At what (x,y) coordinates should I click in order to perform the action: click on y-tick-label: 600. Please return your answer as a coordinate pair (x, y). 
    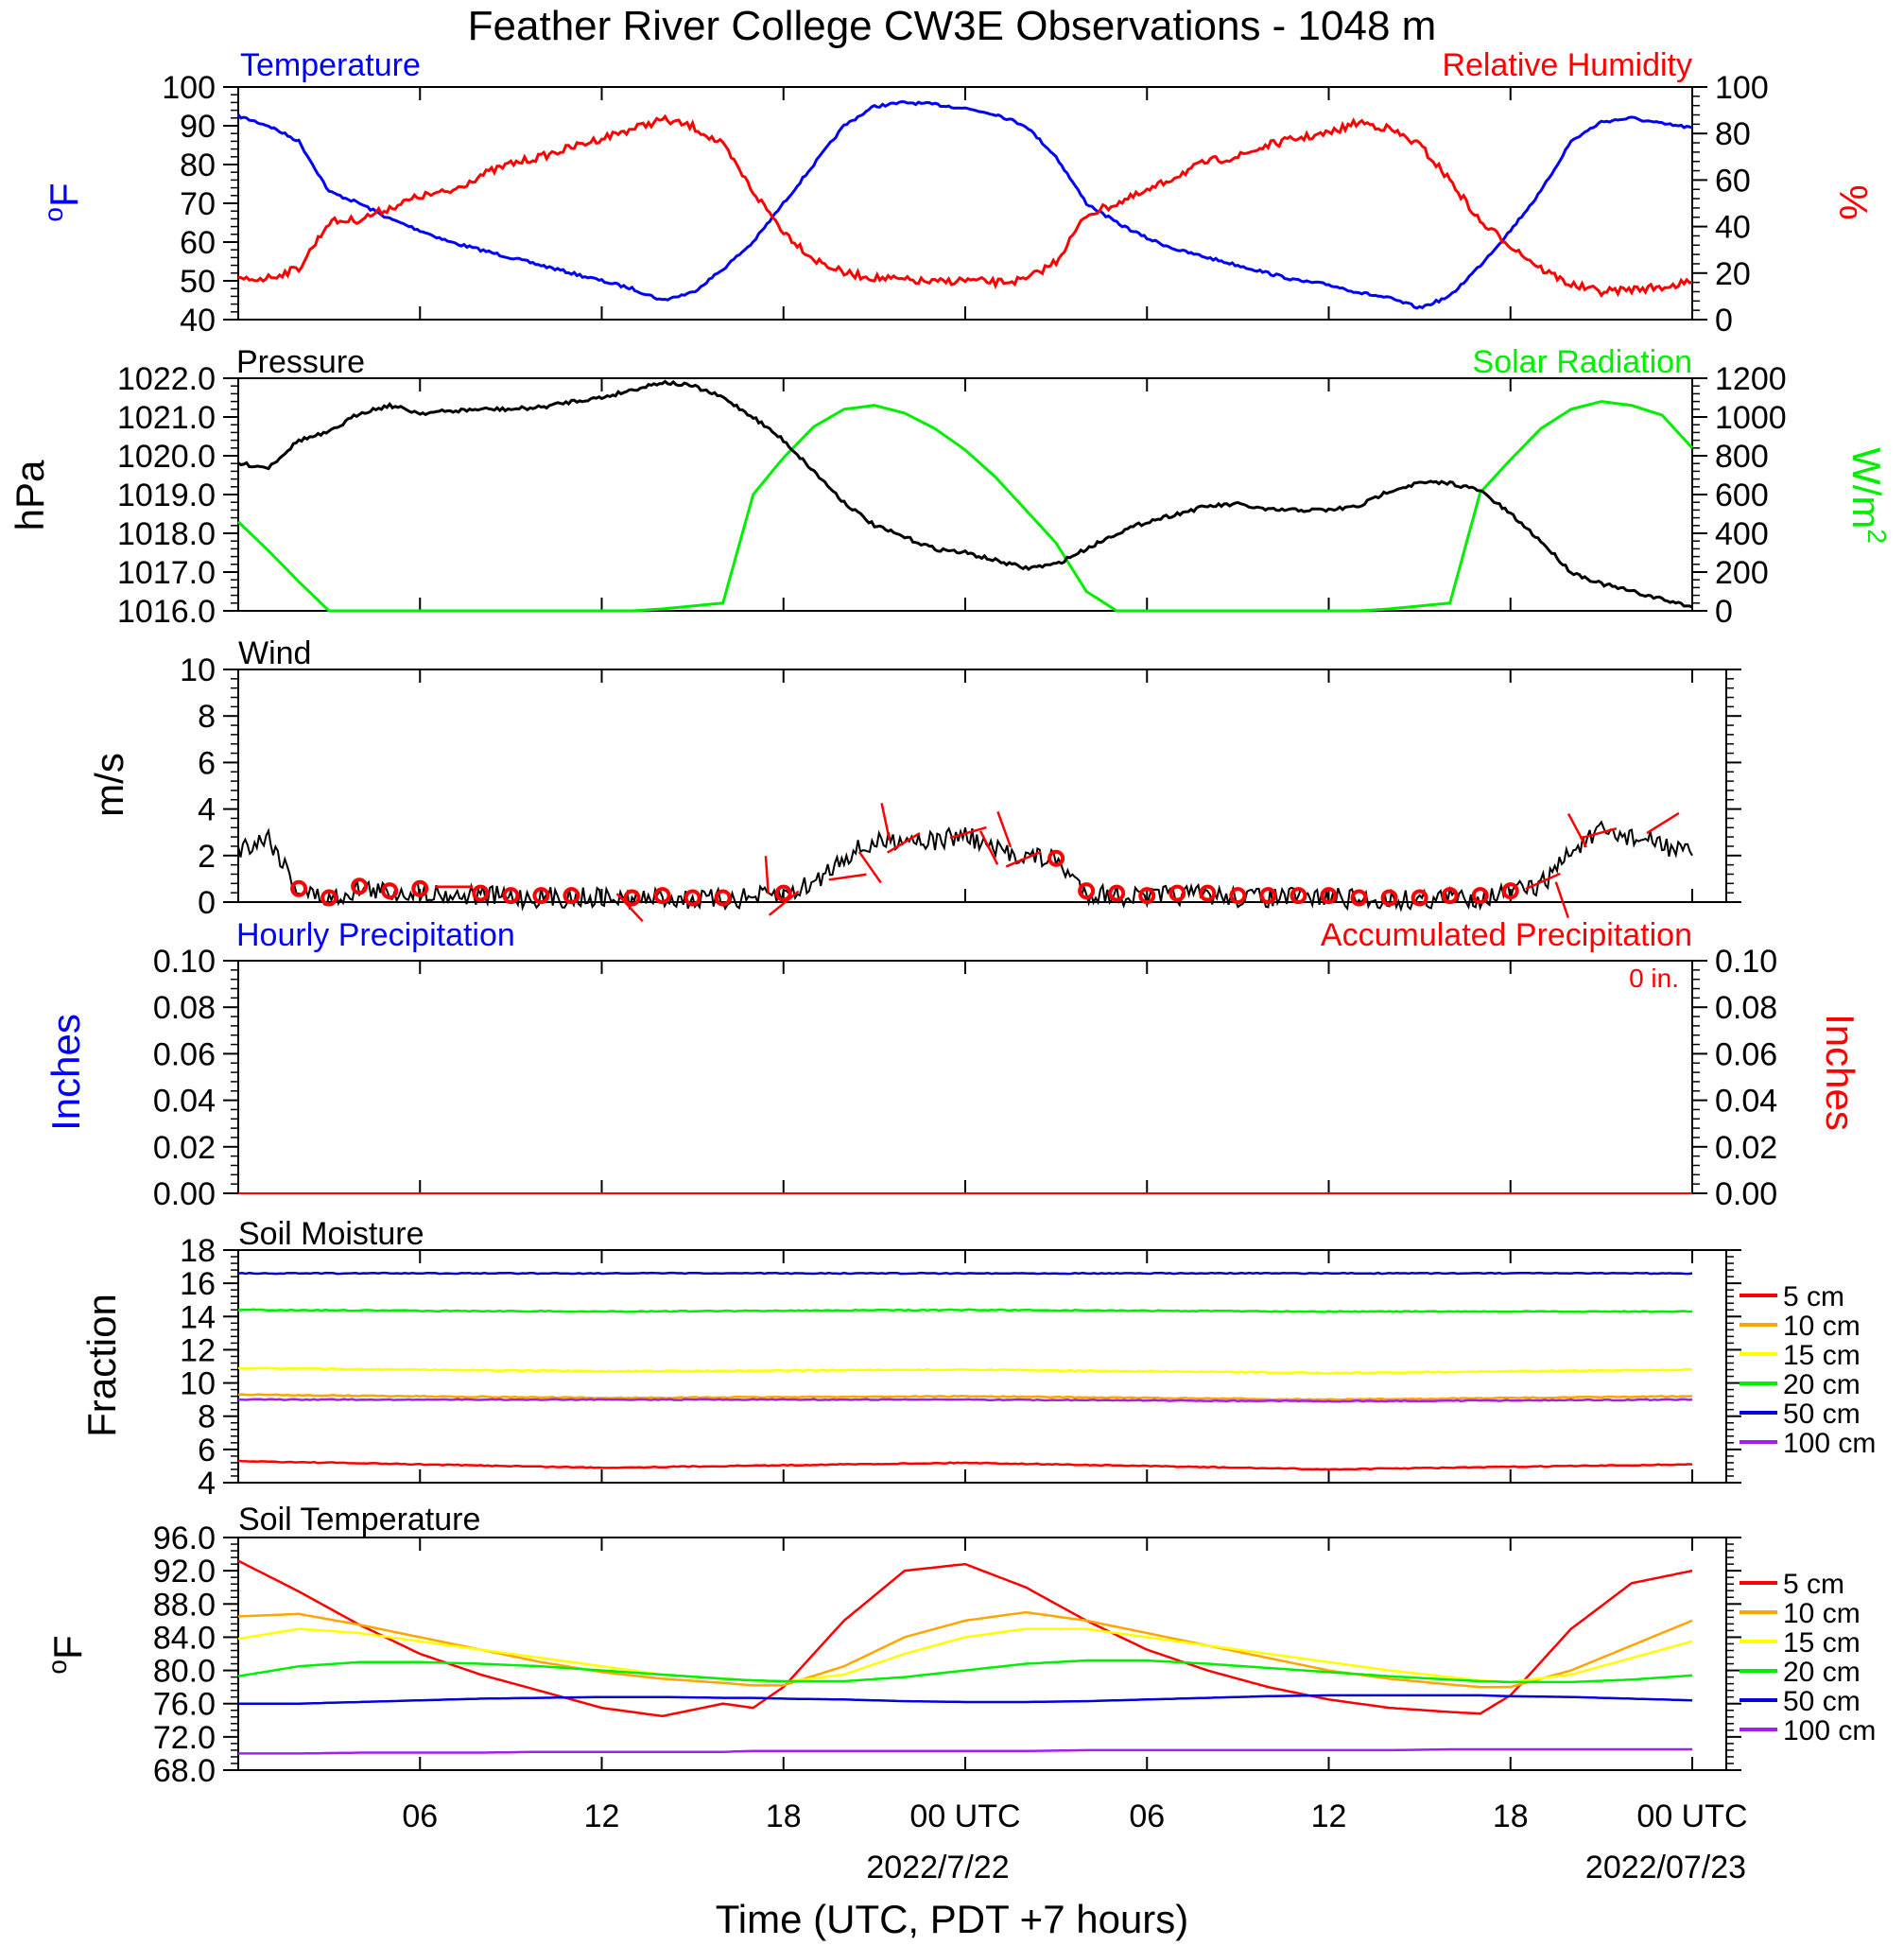
    Looking at the image, I should click on (1742, 496).